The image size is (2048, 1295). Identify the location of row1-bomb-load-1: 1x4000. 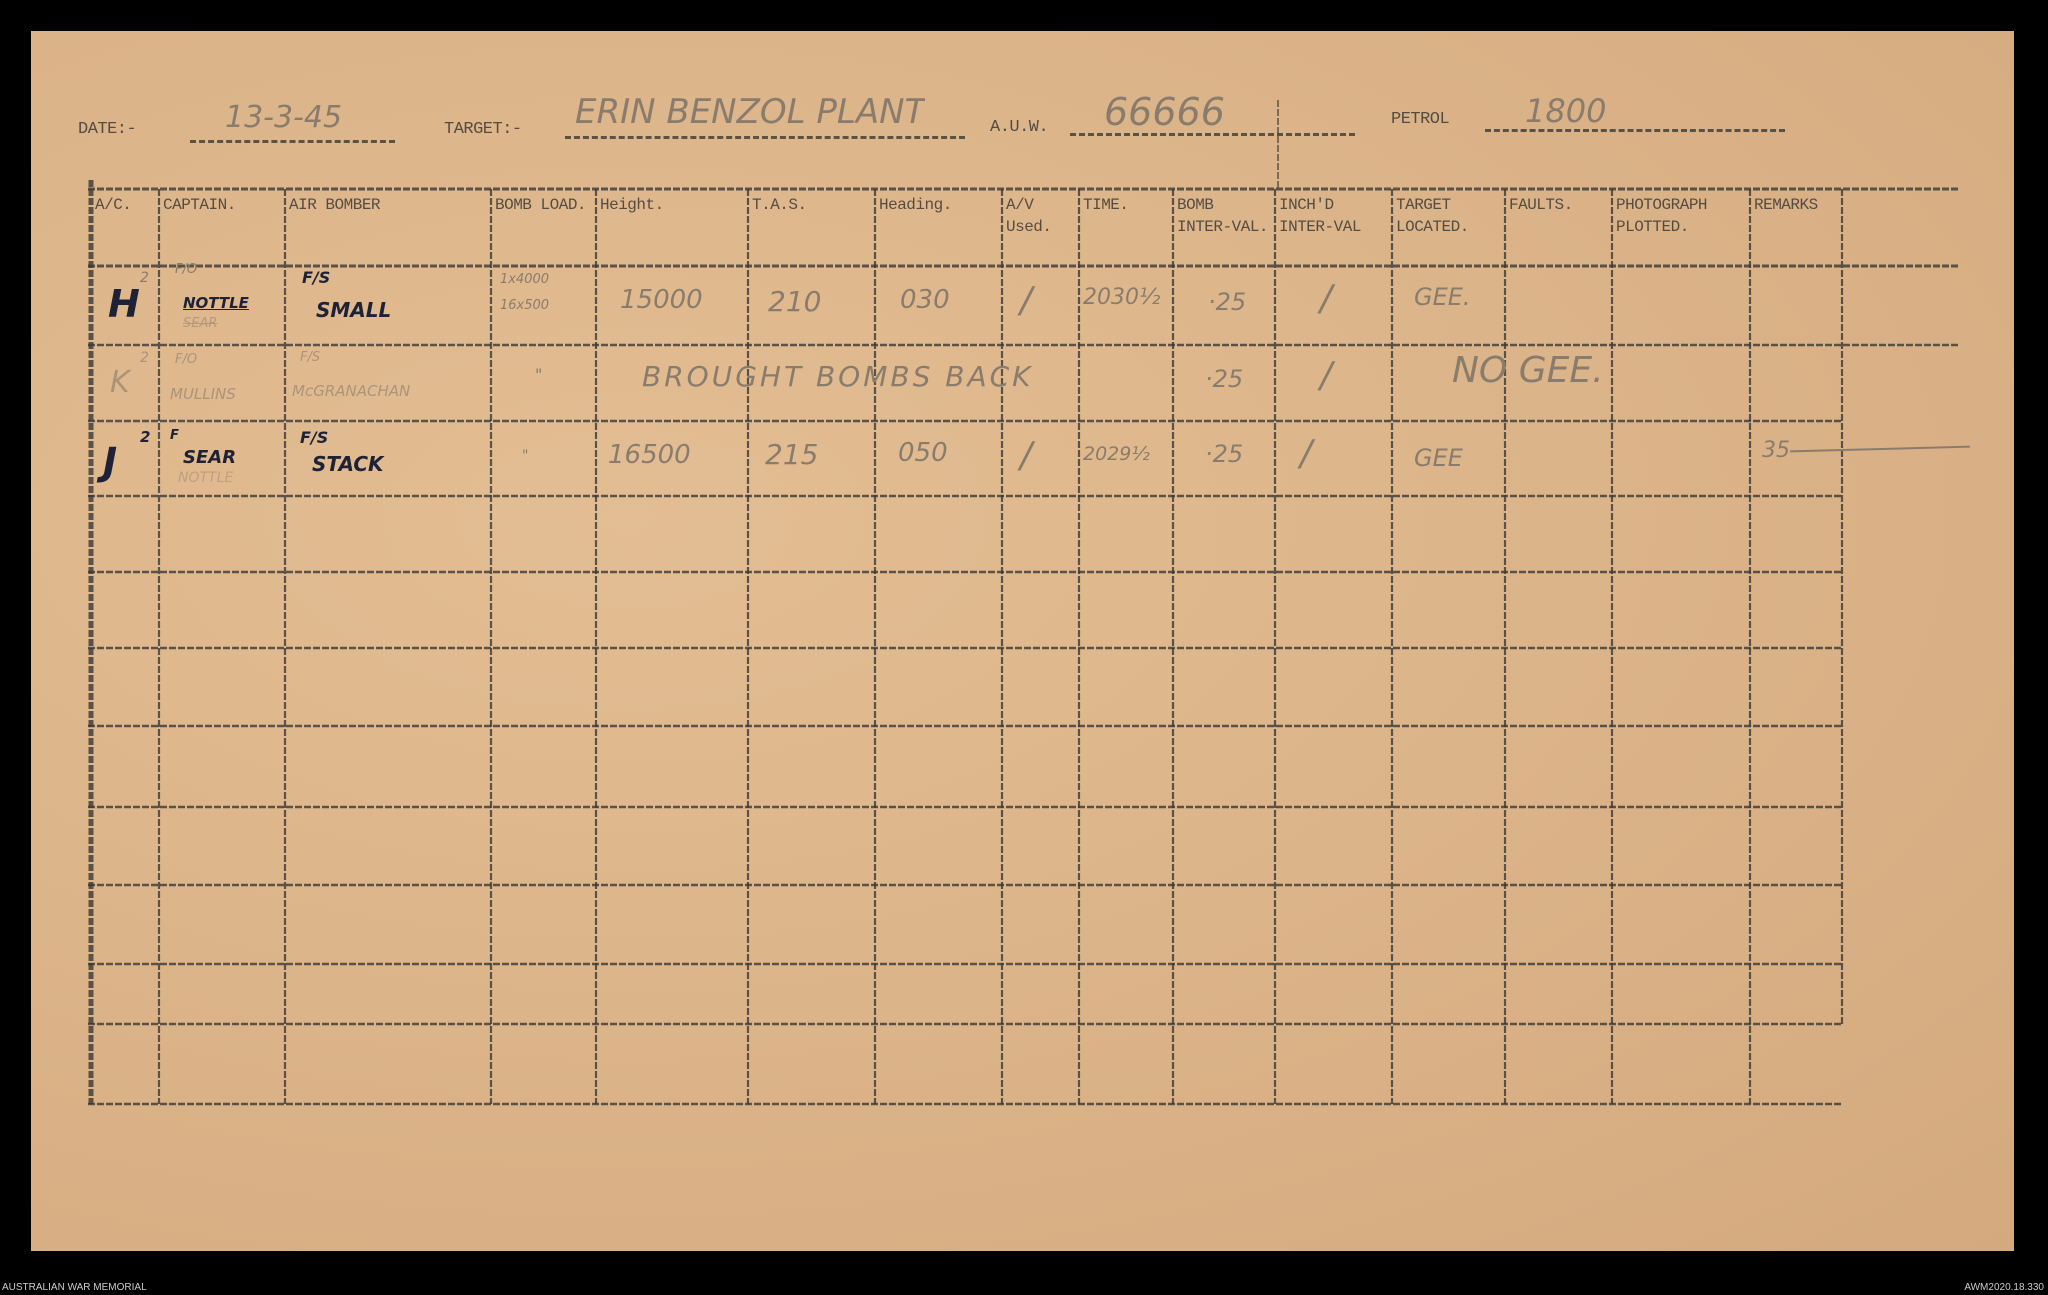
(525, 279).